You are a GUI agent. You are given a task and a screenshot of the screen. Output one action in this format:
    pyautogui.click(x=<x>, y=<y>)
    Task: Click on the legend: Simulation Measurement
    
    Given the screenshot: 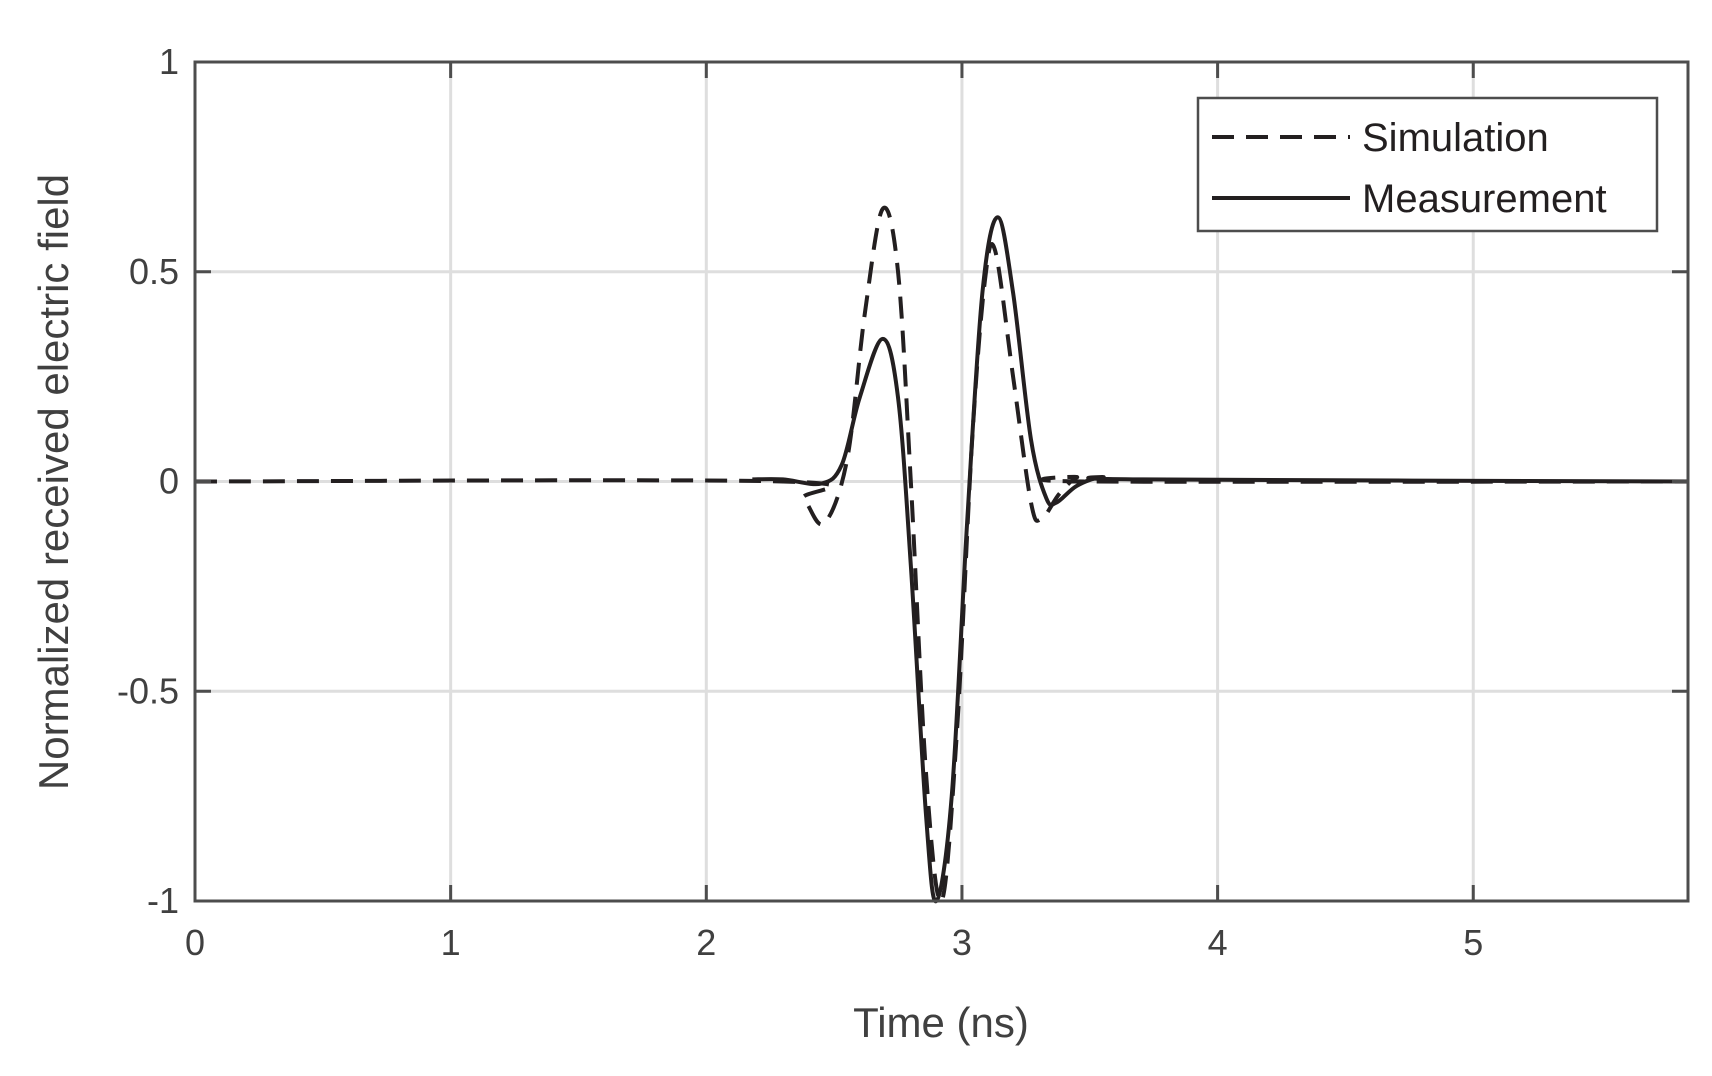 What is the action you would take?
    pyautogui.click(x=1427, y=164)
    